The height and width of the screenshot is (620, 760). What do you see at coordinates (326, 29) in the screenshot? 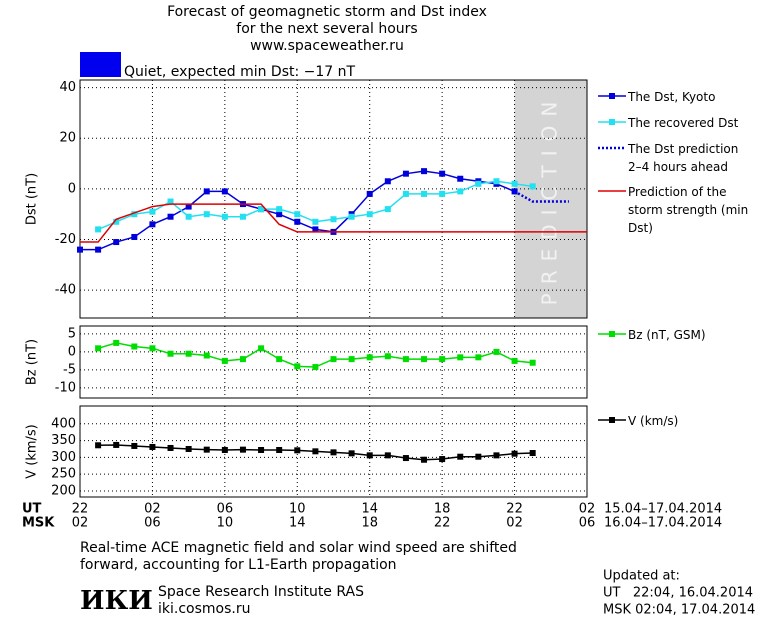
I see `title-line: for the next several hours` at bounding box center [326, 29].